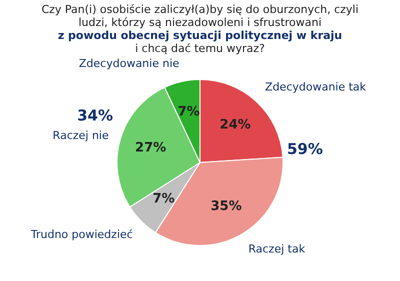 The width and height of the screenshot is (400, 281). What do you see at coordinates (200, 16) in the screenshot?
I see `chart-title: Czy Pan(i) osobiście zaliczył(a)by się do oburzonych, czyli ludzi, którzy są niezadowoleni i sfrustrowani` at bounding box center [200, 16].